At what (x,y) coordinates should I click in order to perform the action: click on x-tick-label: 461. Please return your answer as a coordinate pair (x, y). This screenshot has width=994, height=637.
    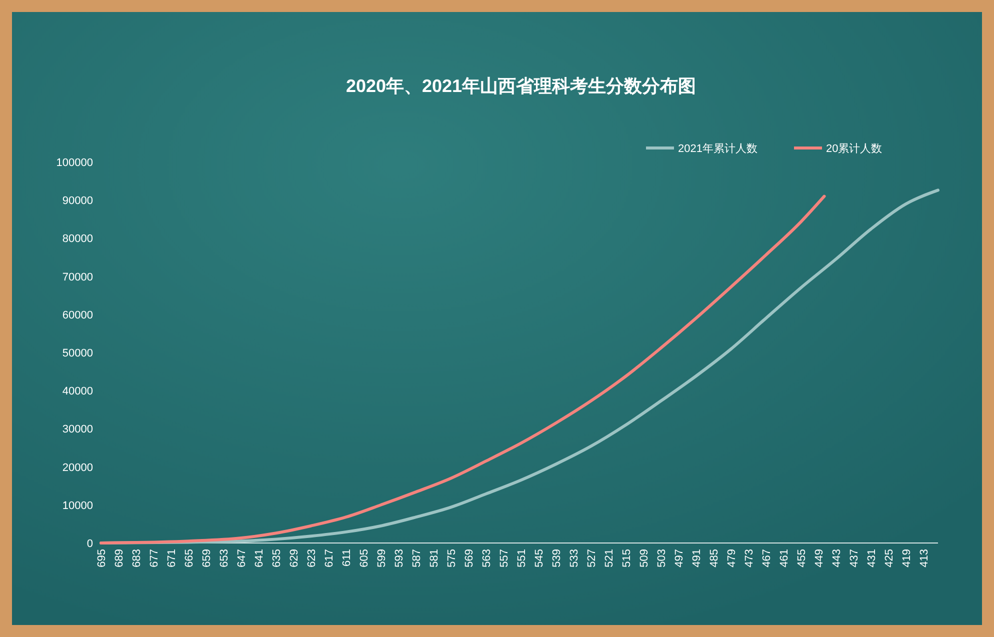
    Looking at the image, I should click on (784, 558).